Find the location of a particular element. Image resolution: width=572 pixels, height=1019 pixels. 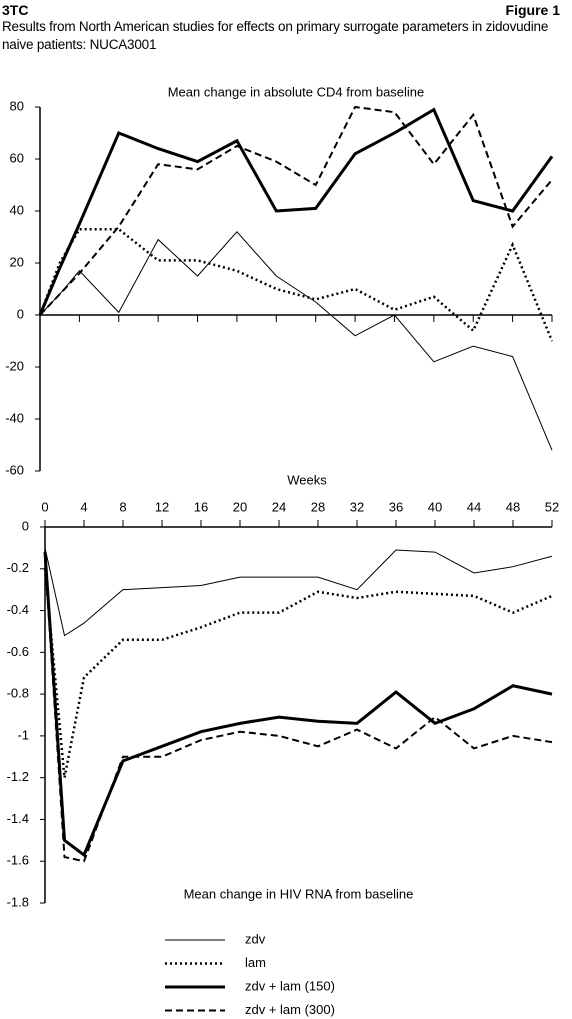

y-tick-label: -20 is located at coordinates (14, 365).